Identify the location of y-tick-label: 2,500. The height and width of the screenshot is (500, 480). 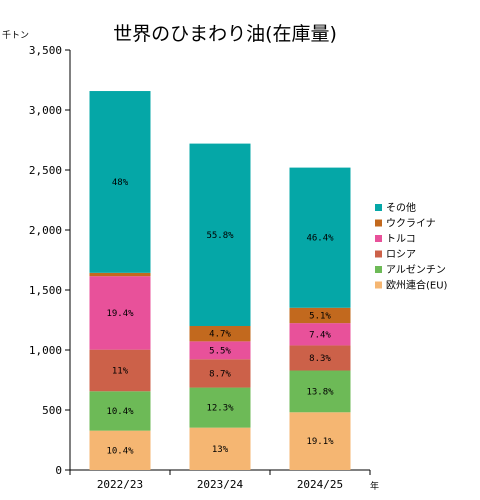
(45, 170).